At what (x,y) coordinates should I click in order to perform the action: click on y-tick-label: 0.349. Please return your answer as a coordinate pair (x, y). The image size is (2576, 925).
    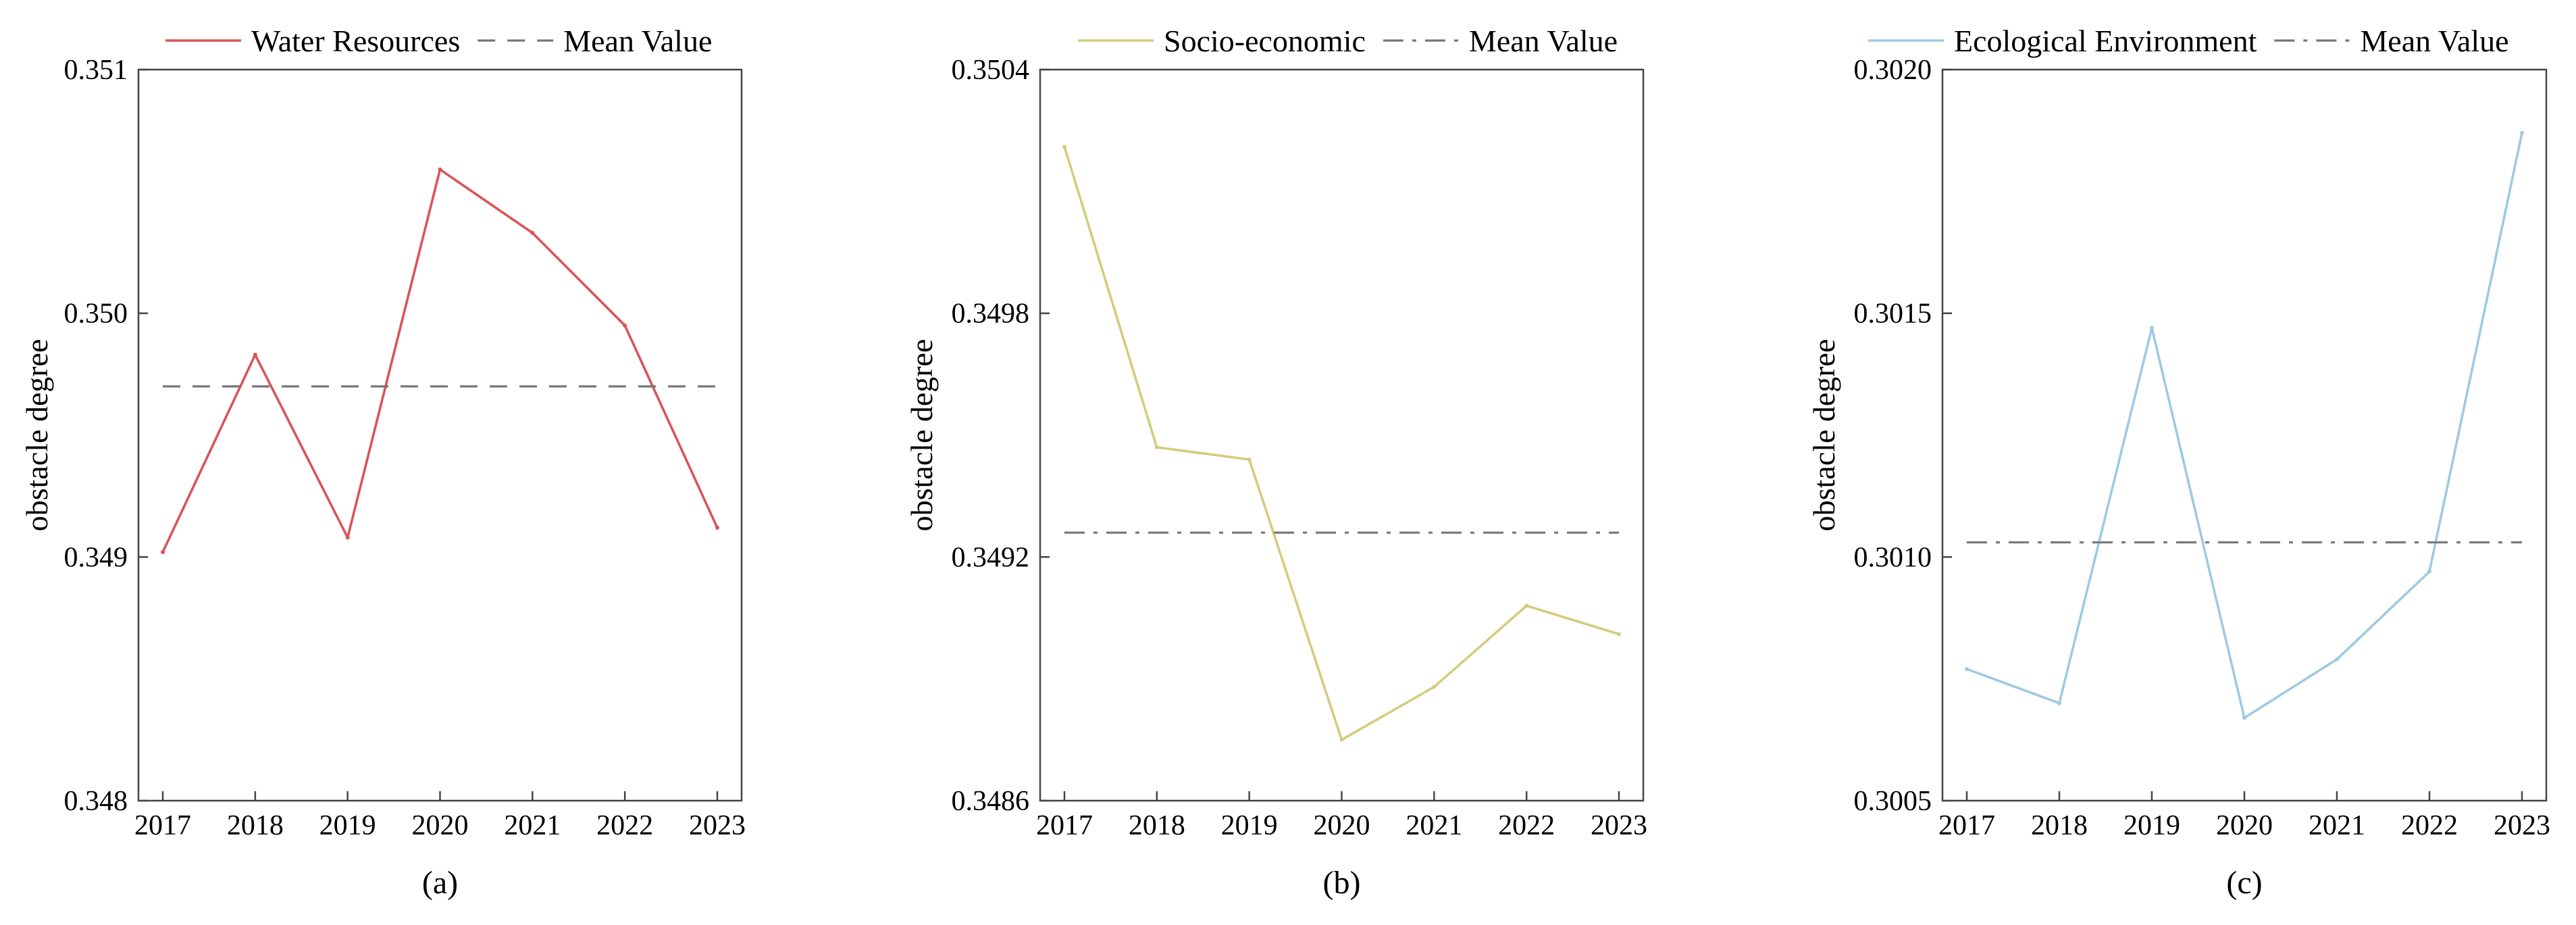
    Looking at the image, I should click on (96, 557).